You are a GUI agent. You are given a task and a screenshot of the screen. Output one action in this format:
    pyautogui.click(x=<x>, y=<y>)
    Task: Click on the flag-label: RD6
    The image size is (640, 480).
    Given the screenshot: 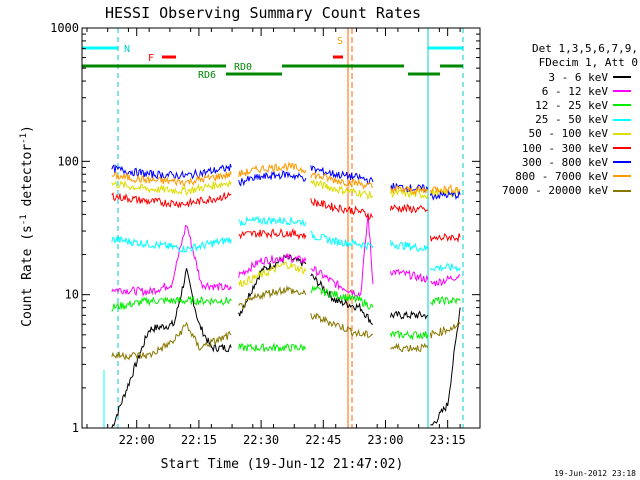 What is the action you would take?
    pyautogui.click(x=207, y=75)
    